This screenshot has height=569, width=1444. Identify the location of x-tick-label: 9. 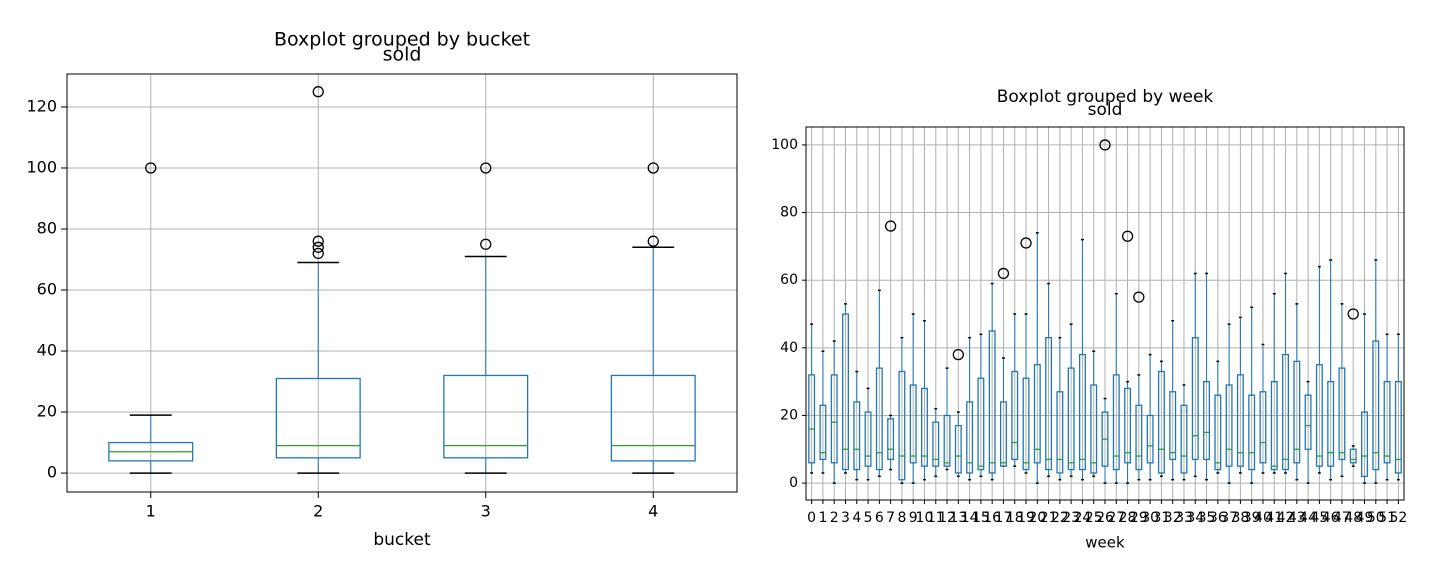
(913, 518).